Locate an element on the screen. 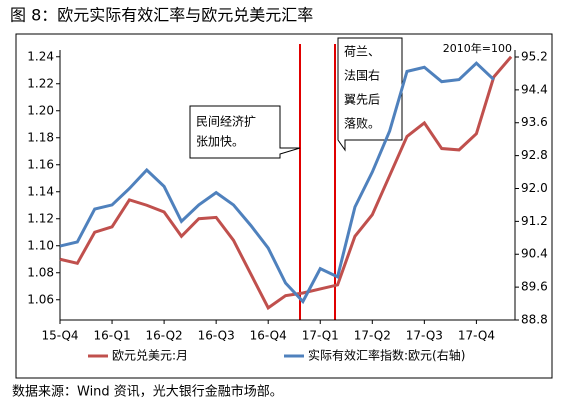  y-tick-label: 93.6 is located at coordinates (534, 122).